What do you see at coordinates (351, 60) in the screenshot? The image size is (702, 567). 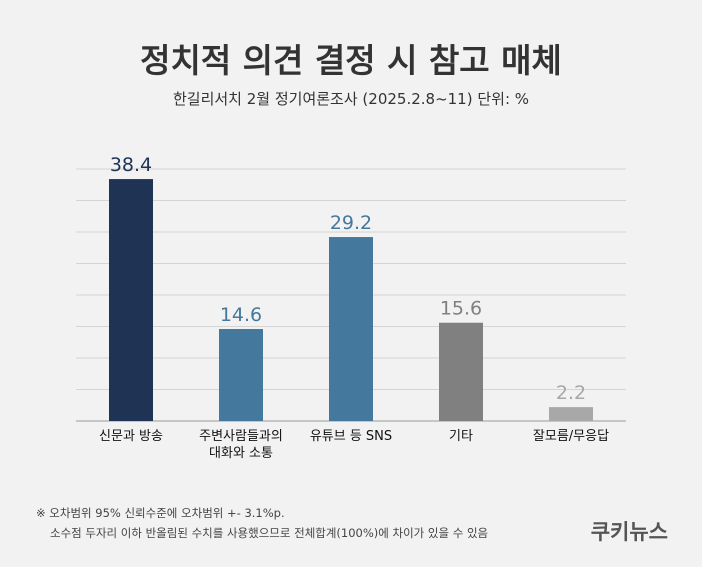 I see `chart-title: 정치적 의견 결정 시 참고 매체` at bounding box center [351, 60].